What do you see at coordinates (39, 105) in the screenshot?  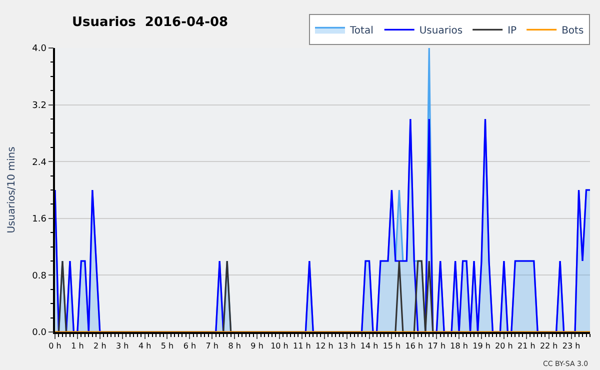 I see `y-tick-label: 3.2` at bounding box center [39, 105].